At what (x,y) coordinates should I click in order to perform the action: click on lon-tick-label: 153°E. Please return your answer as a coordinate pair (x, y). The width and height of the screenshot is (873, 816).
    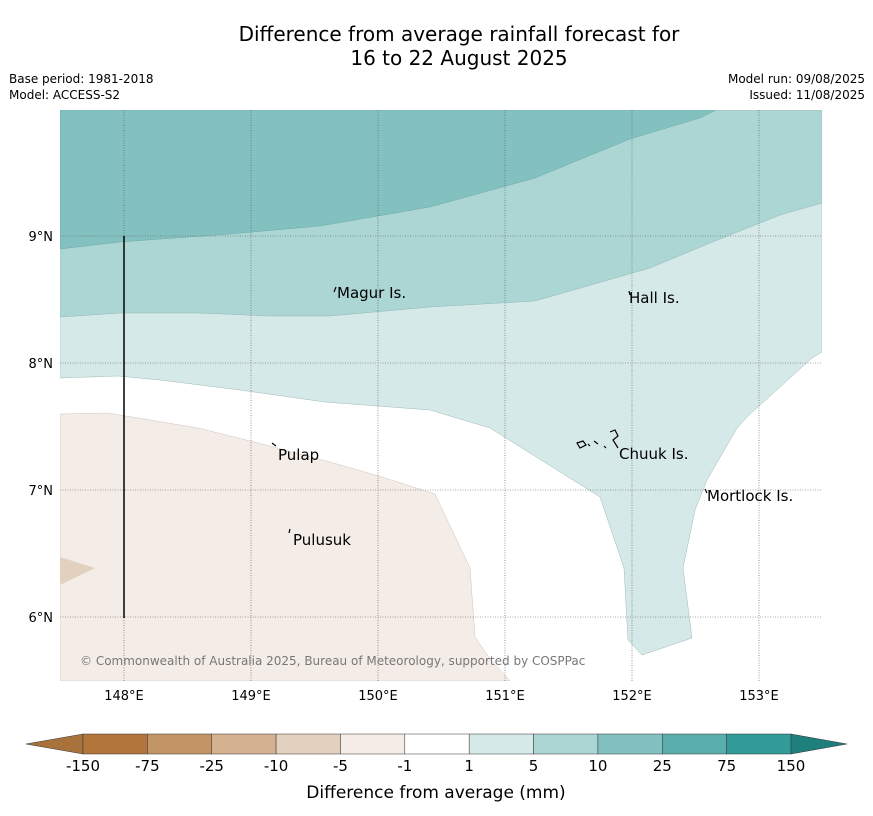
    Looking at the image, I should click on (759, 696).